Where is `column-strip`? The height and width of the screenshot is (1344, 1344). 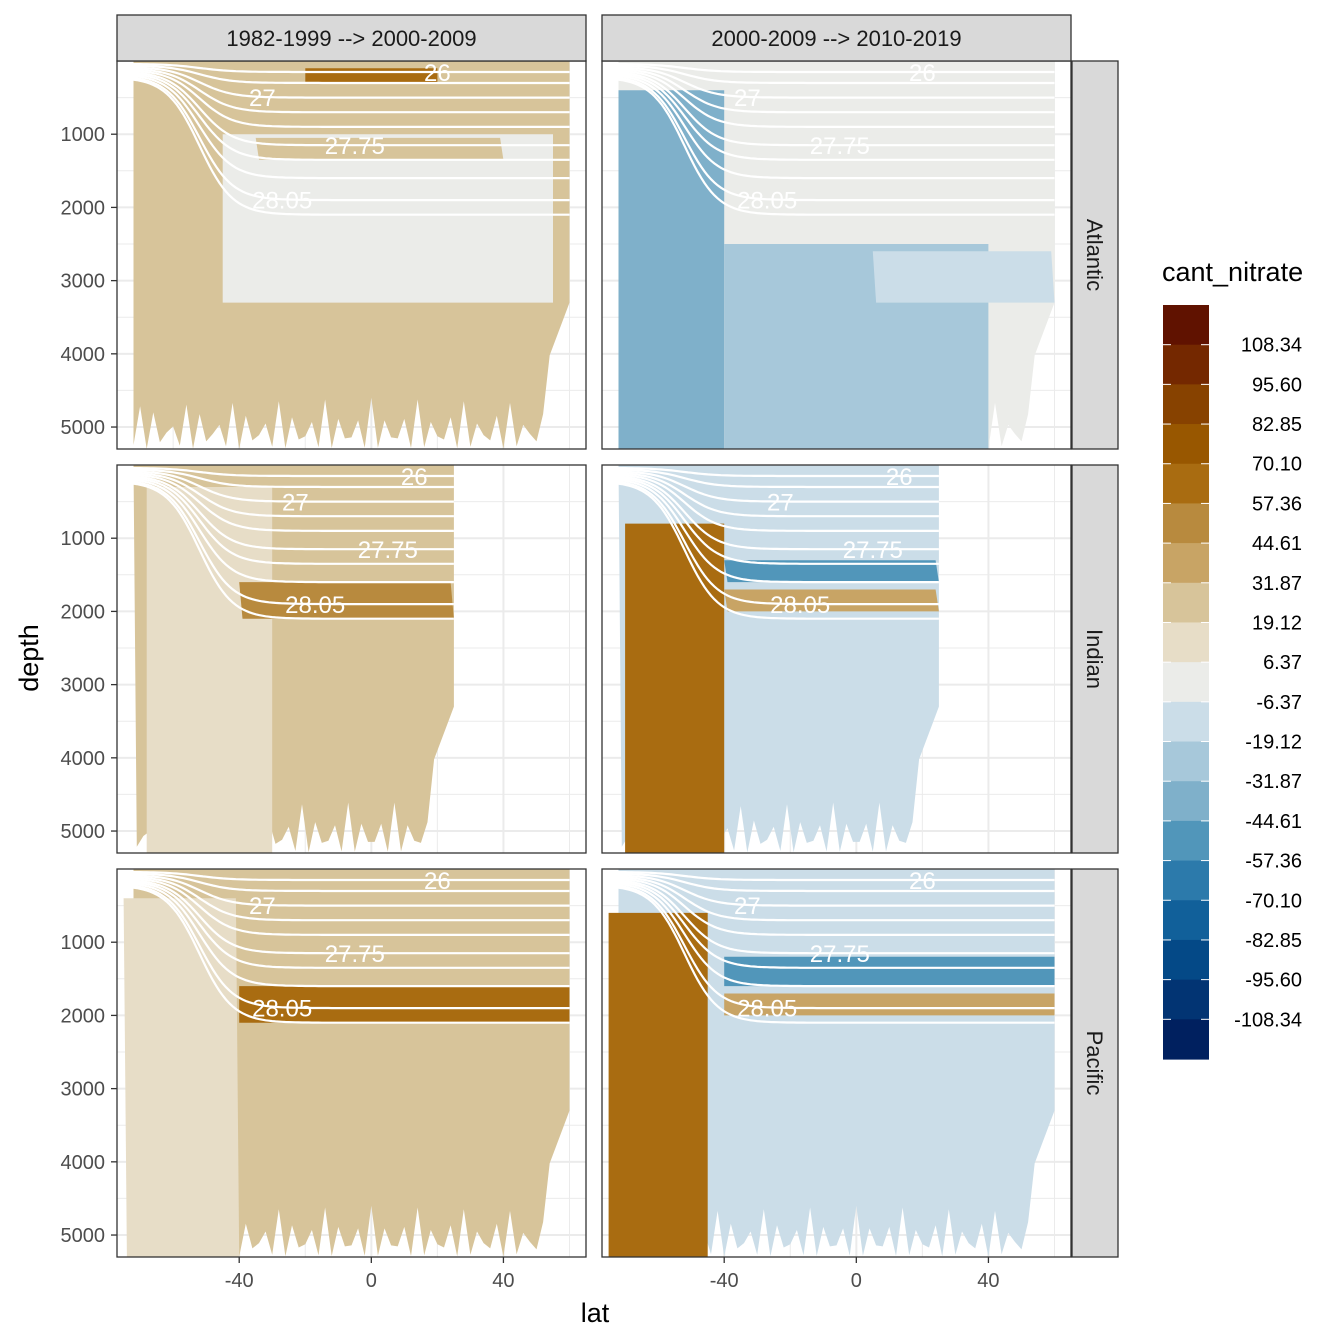 column-strip is located at coordinates (351, 38).